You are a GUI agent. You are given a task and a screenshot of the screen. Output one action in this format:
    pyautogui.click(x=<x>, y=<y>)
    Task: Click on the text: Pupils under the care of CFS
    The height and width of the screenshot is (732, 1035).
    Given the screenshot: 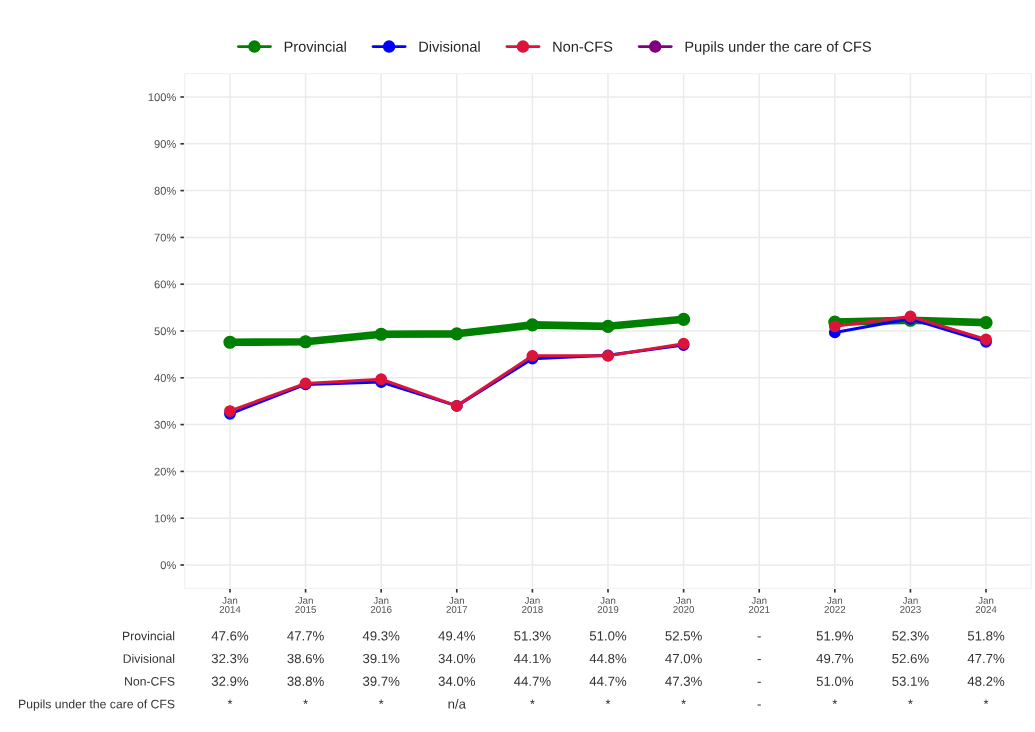 What is the action you would take?
    pyautogui.click(x=97, y=705)
    